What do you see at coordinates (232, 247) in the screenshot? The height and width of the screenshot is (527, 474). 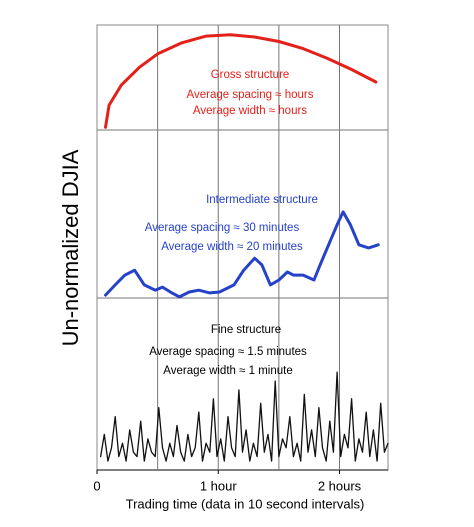 I see `annotation: Average width ≈ 20 minutes` at bounding box center [232, 247].